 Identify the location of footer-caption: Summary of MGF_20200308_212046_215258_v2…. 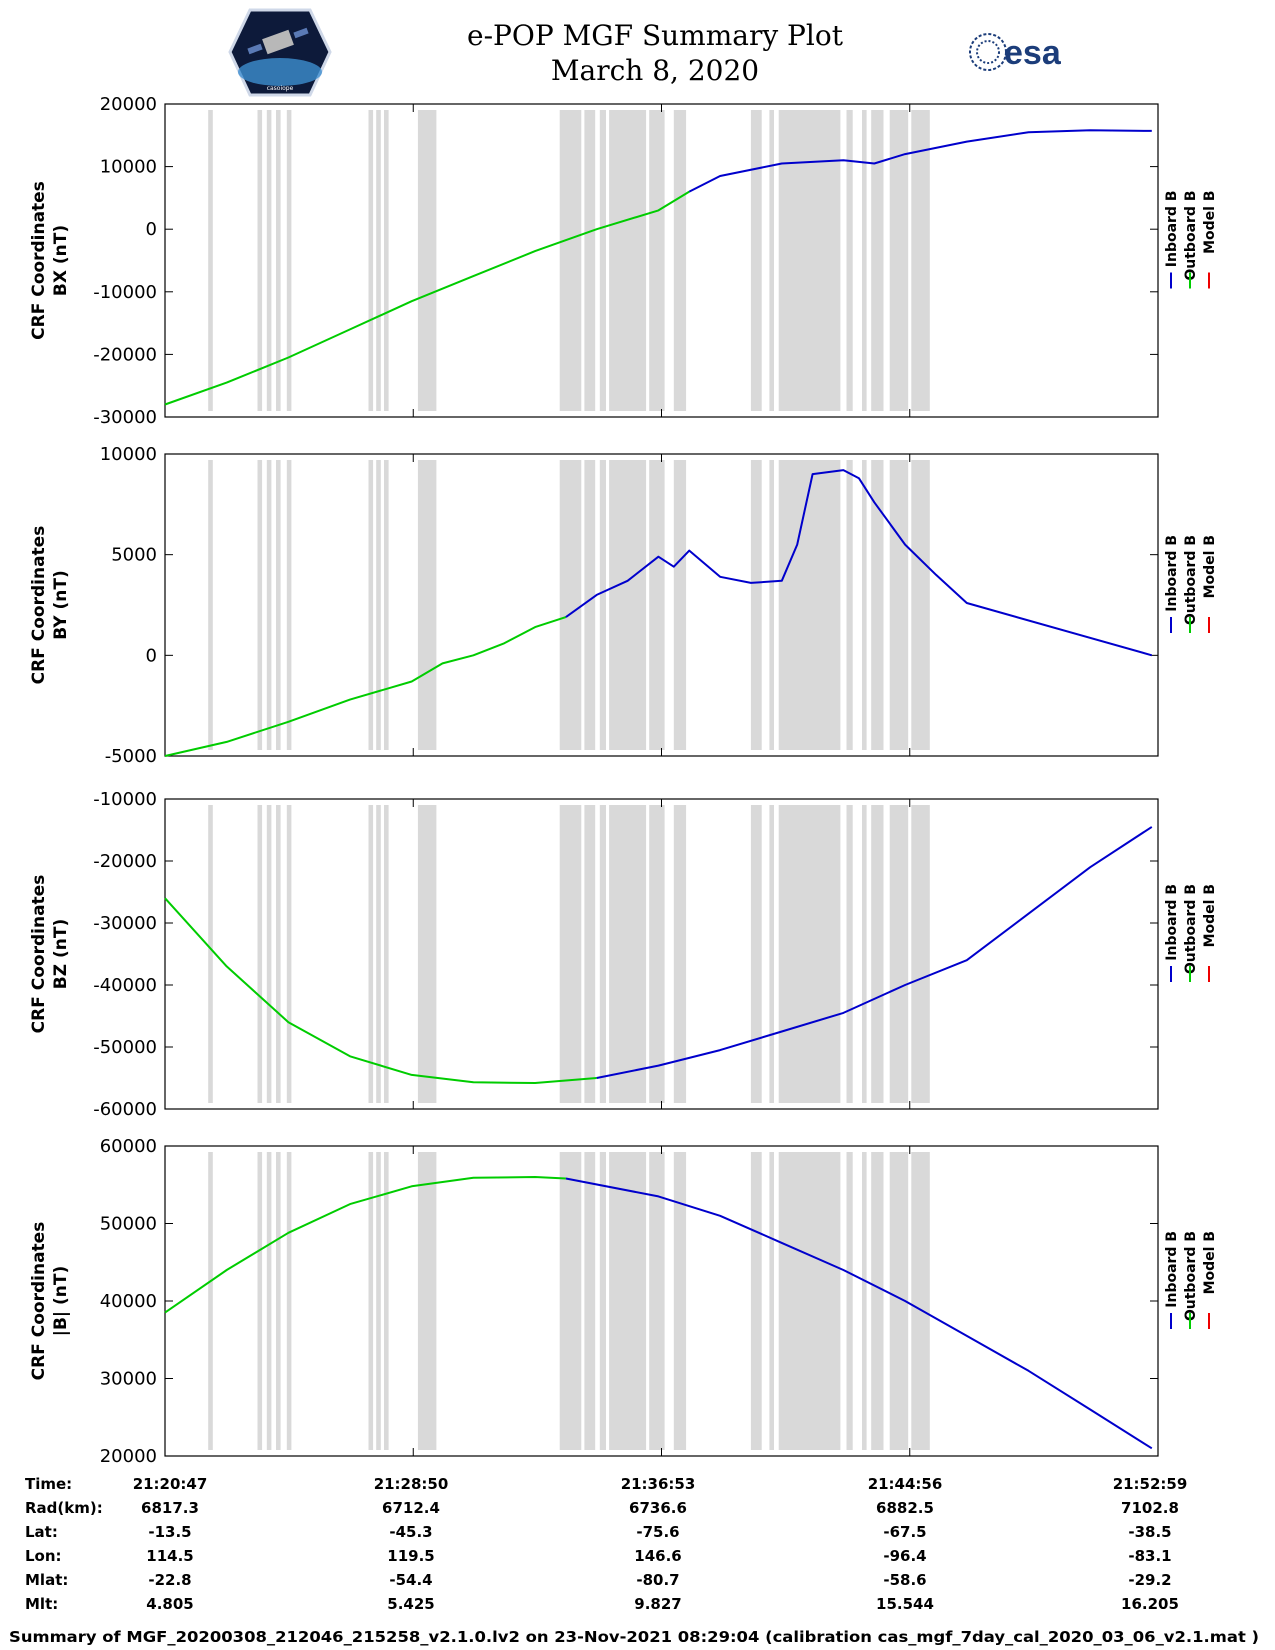
(634, 1637).